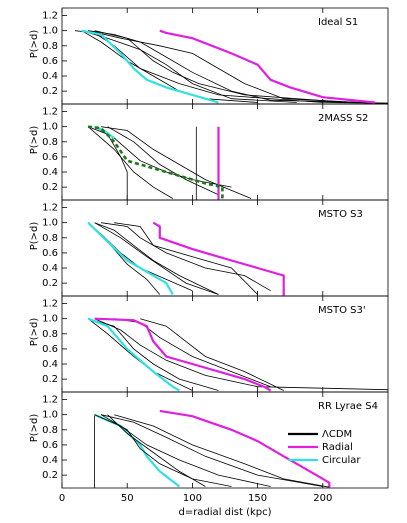 Image resolution: width=407 pixels, height=523 pixels. What do you see at coordinates (322, 498) in the screenshot?
I see `x-tick-label: 200` at bounding box center [322, 498].